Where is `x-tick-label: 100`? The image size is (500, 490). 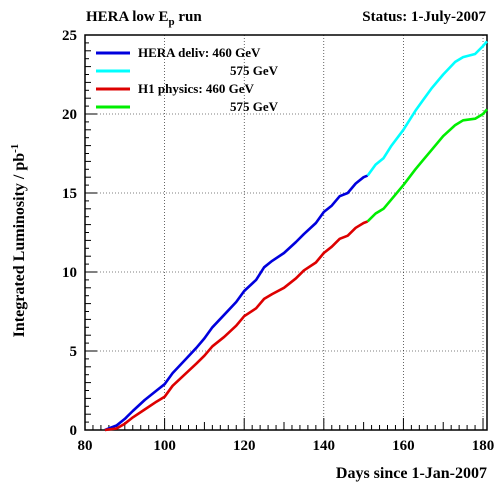
x-tick-label: 100 is located at coordinates (164, 446).